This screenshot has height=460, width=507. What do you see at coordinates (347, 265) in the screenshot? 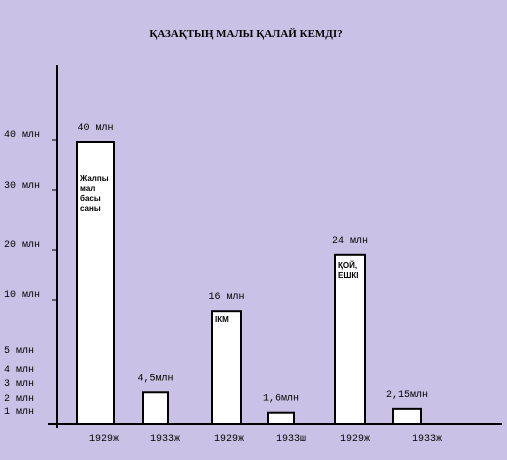
I see `bar-inner-label: ҚОЙ,` at bounding box center [347, 265].